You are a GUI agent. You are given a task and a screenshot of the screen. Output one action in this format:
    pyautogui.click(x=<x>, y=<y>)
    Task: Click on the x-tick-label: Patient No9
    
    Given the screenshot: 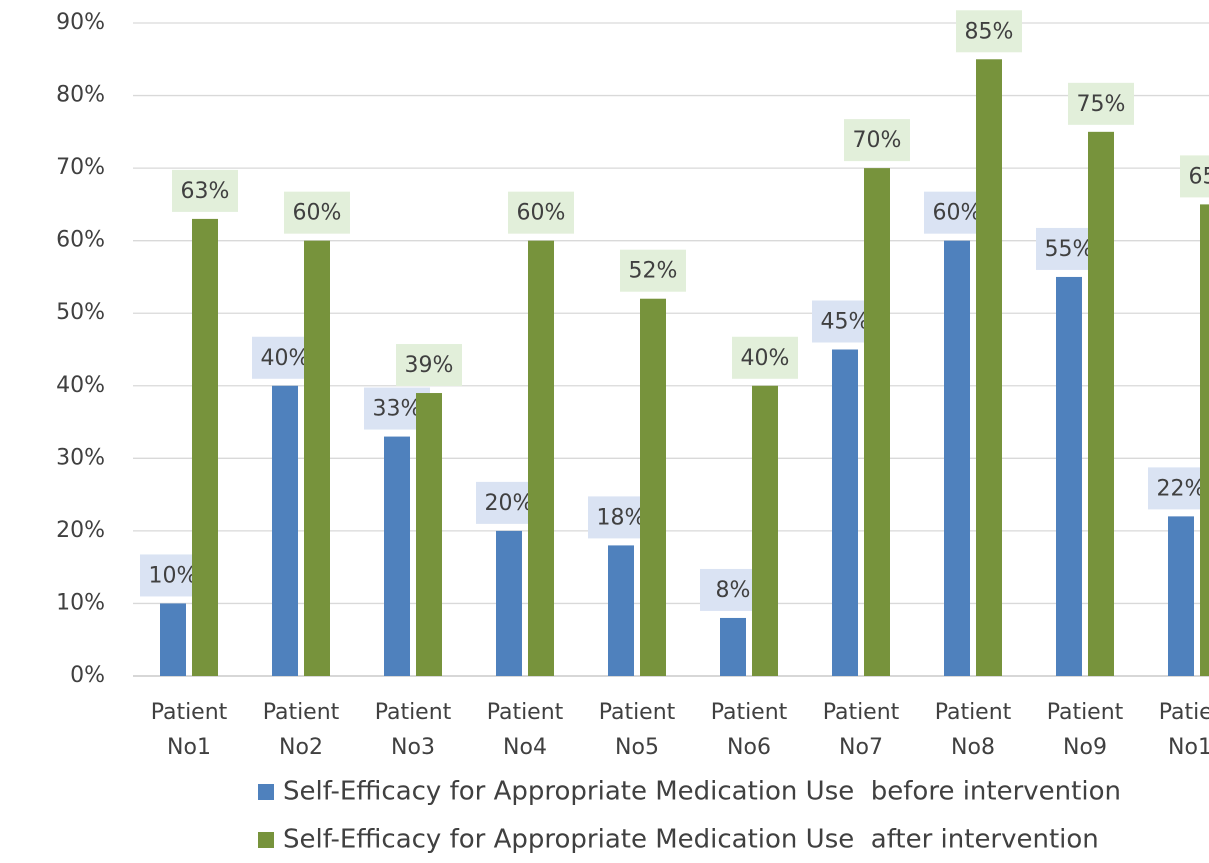 What is the action you would take?
    pyautogui.click(x=1085, y=730)
    